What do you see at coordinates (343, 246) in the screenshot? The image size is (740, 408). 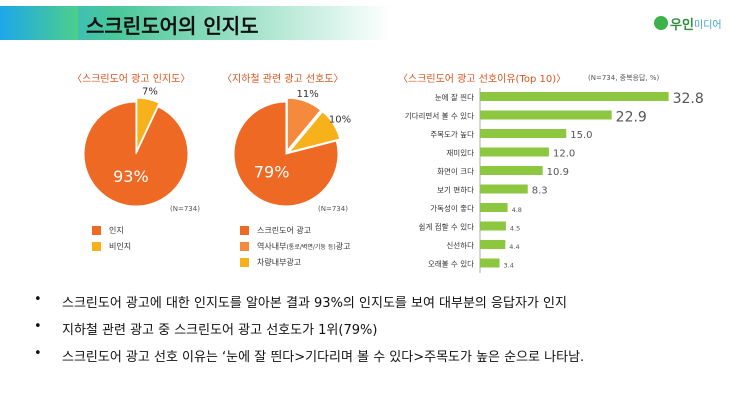 I see `legend-label-tail: 광고` at bounding box center [343, 246].